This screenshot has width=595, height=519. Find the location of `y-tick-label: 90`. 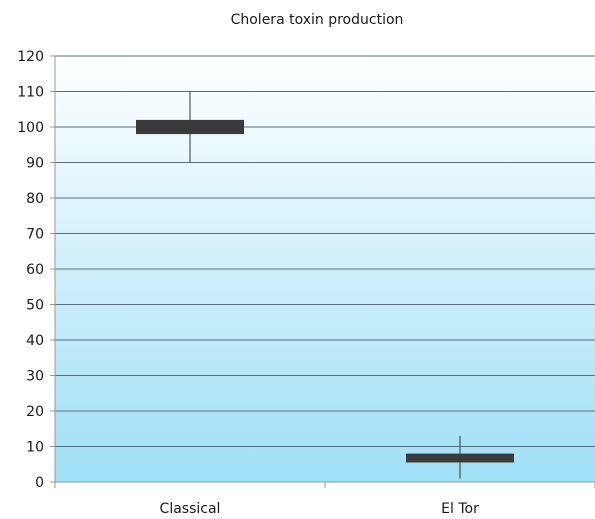

y-tick-label: 90 is located at coordinates (35, 164).